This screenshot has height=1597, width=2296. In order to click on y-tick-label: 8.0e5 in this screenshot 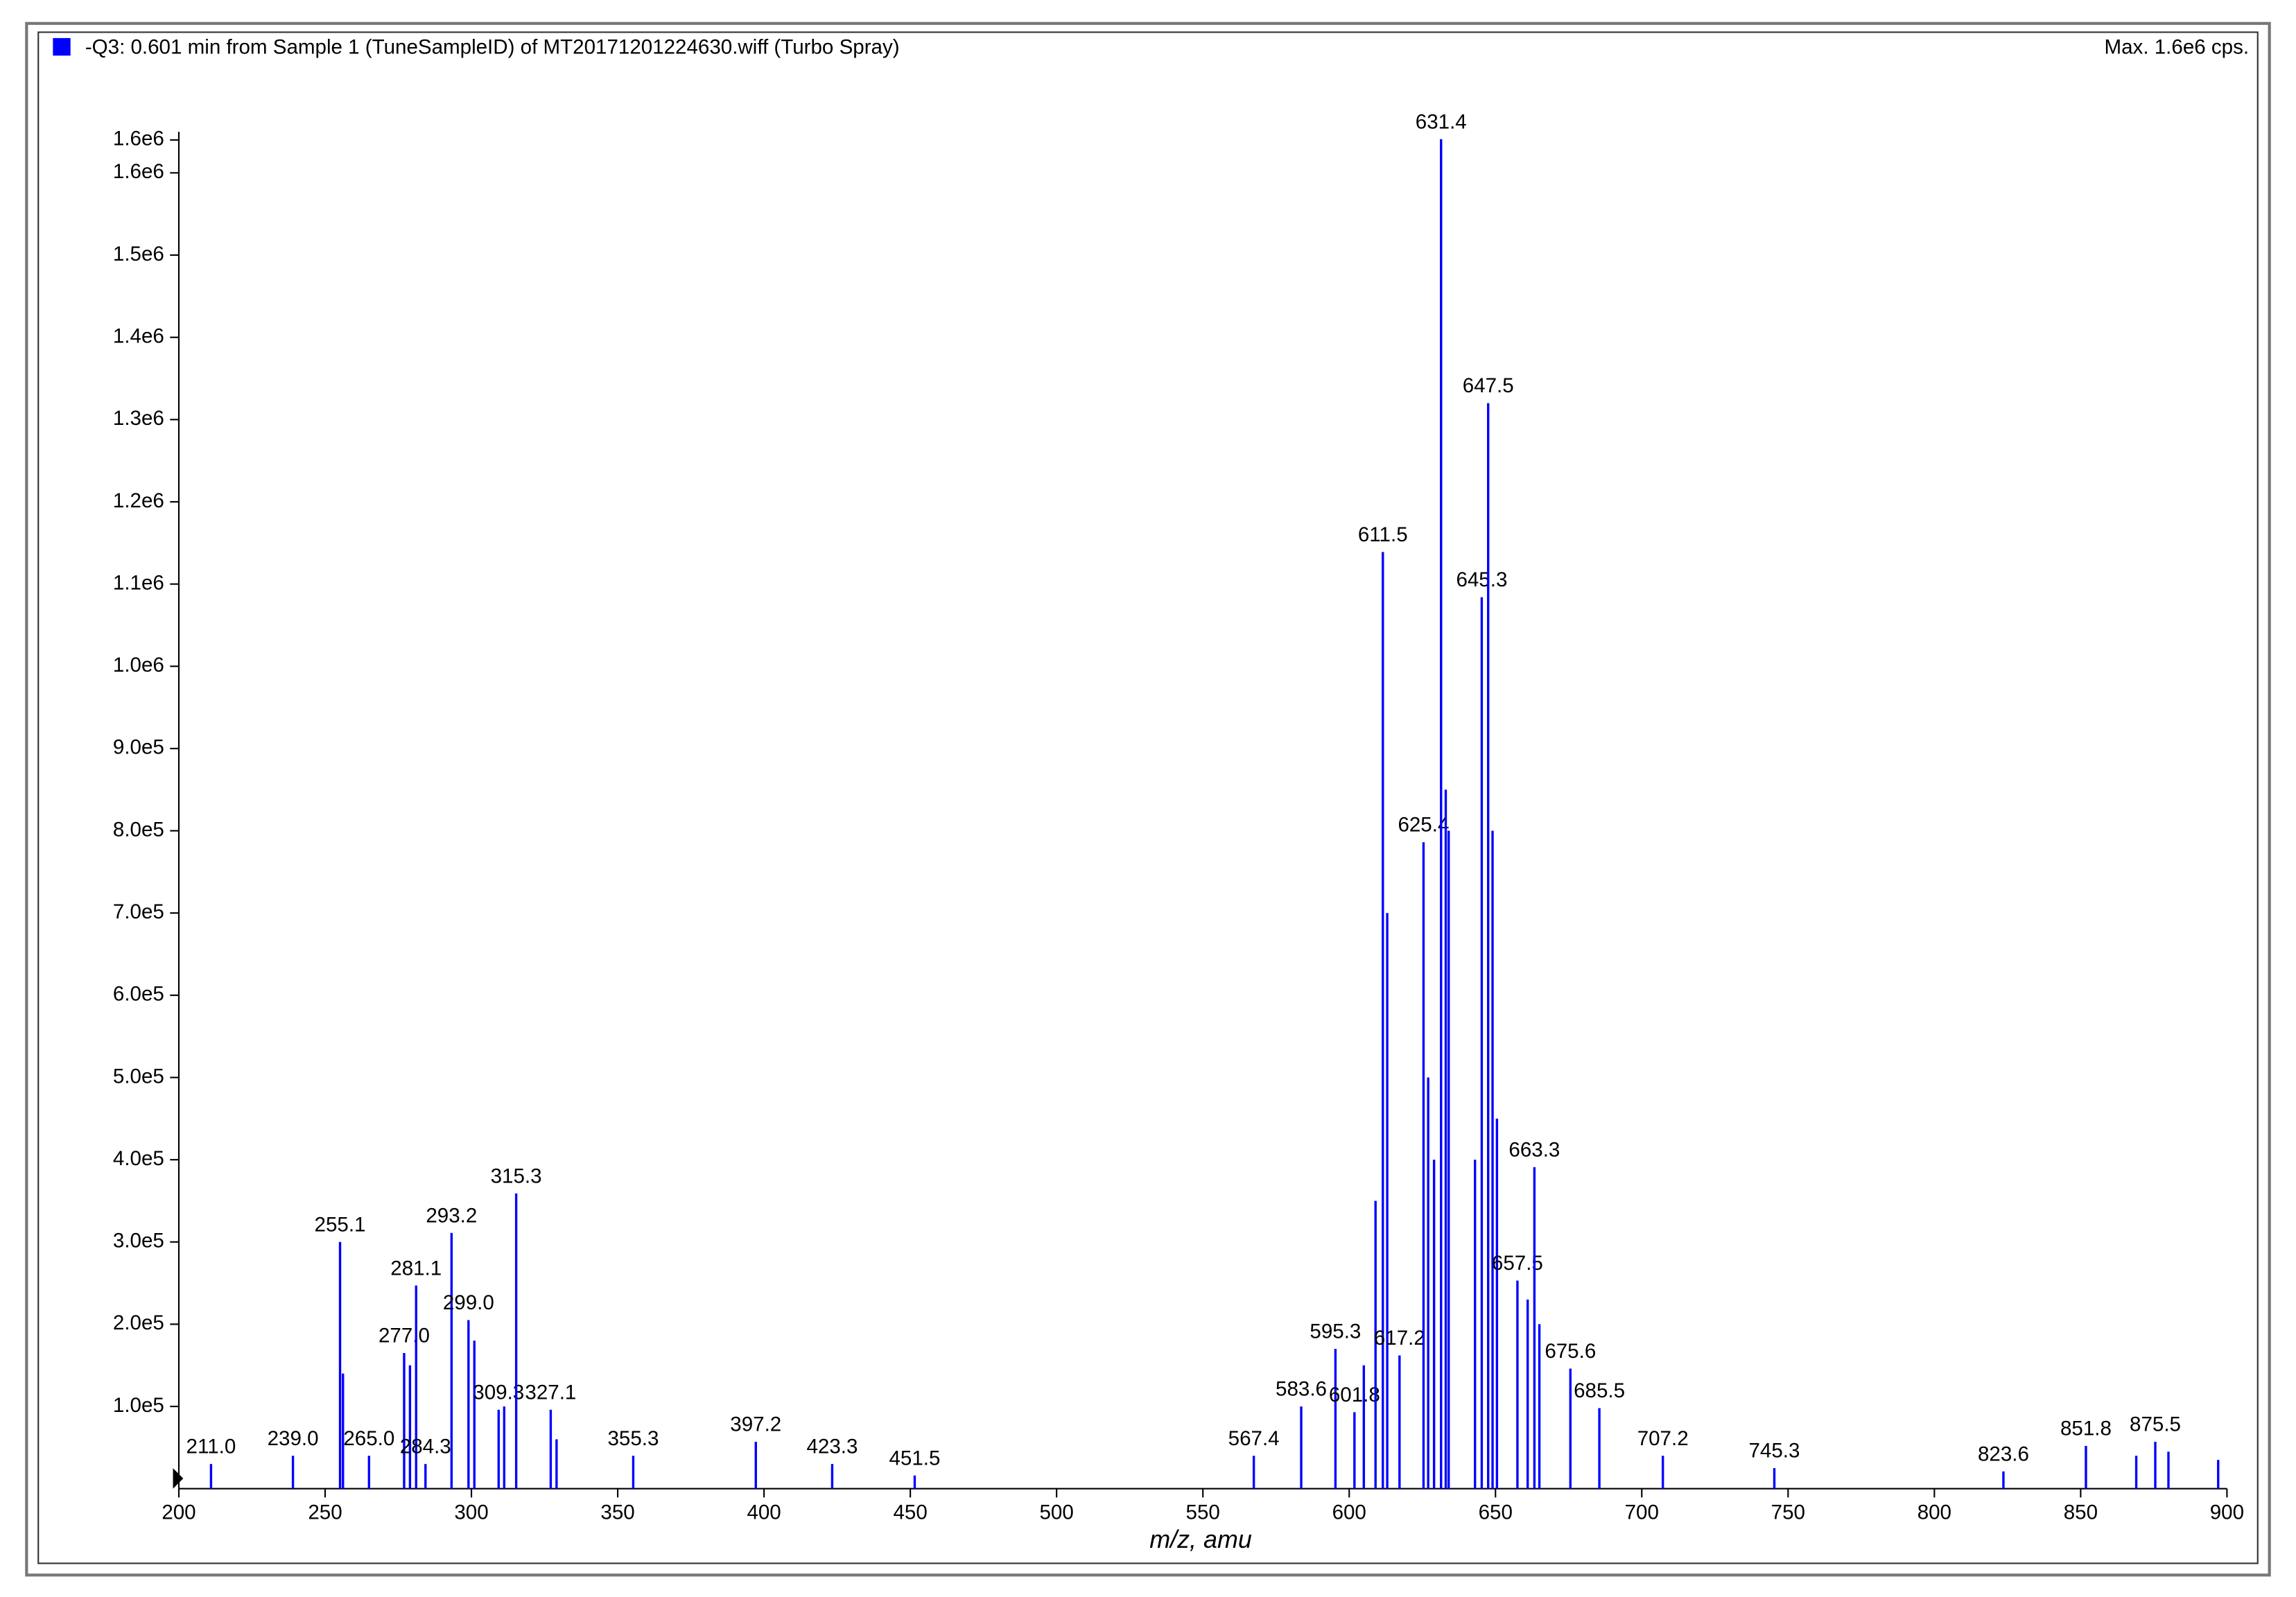, I will do `click(138, 830)`.